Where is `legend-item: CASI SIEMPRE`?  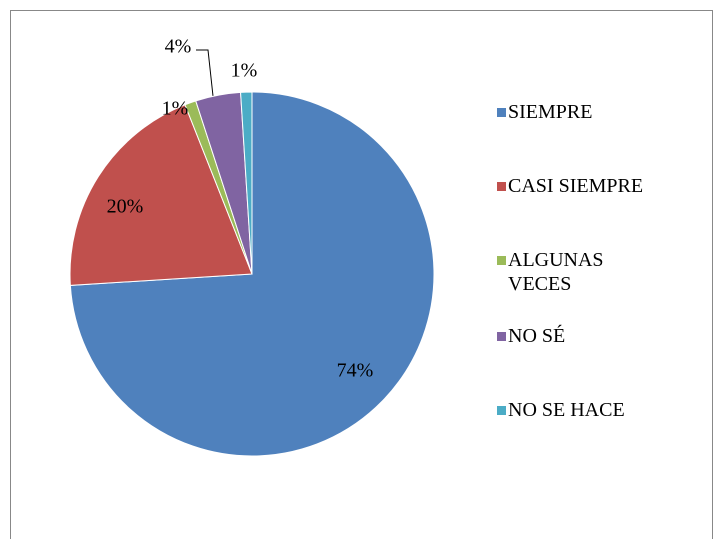
legend-item: CASI SIEMPRE is located at coordinates (602, 186).